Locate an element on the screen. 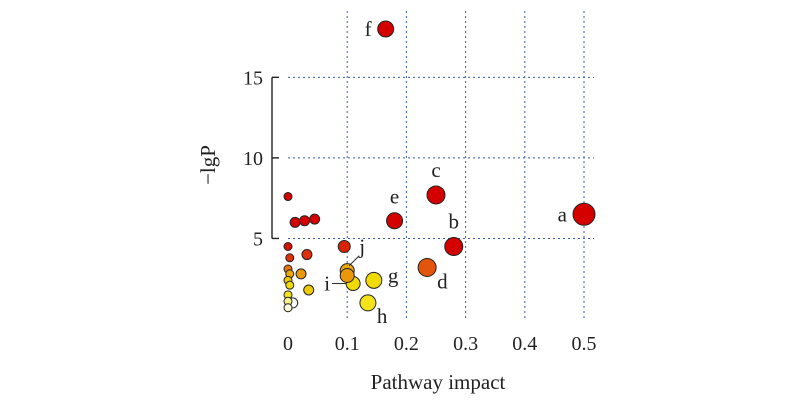  y-tick-label: 15 is located at coordinates (253, 78).